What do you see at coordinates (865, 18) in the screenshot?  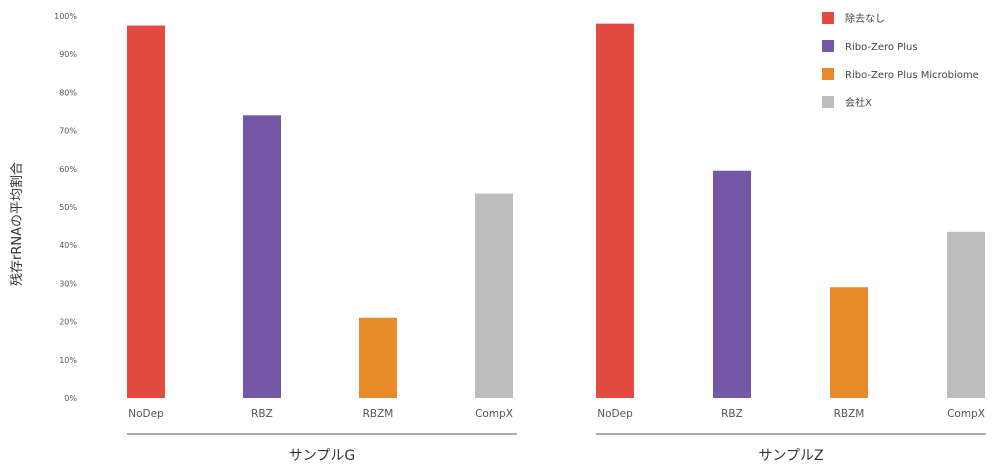 I see `legend-label: 除去なし` at bounding box center [865, 18].